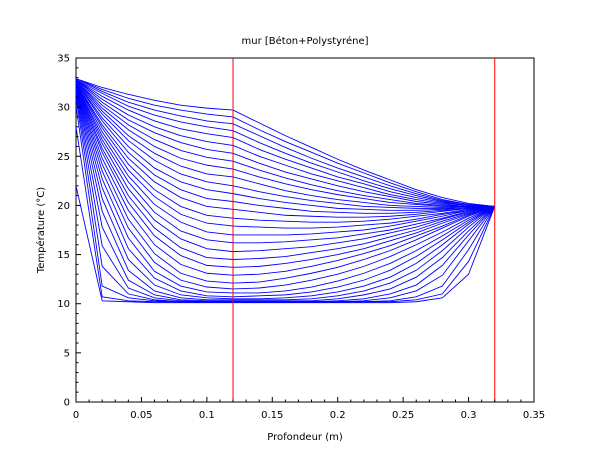 This screenshot has height=460, width=610. Describe the element at coordinates (304, 41) in the screenshot. I see `chart-title: mur [Béton+Polystyréne]` at that location.